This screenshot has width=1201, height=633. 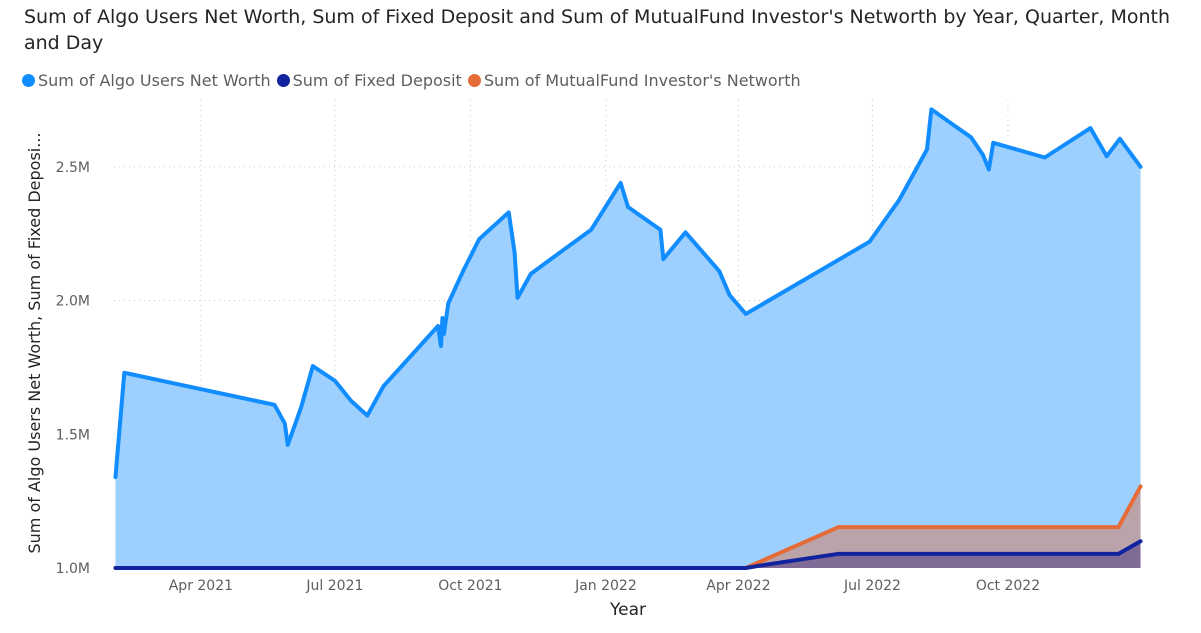 I want to click on x-tick-label: Jul 2021, so click(x=334, y=586).